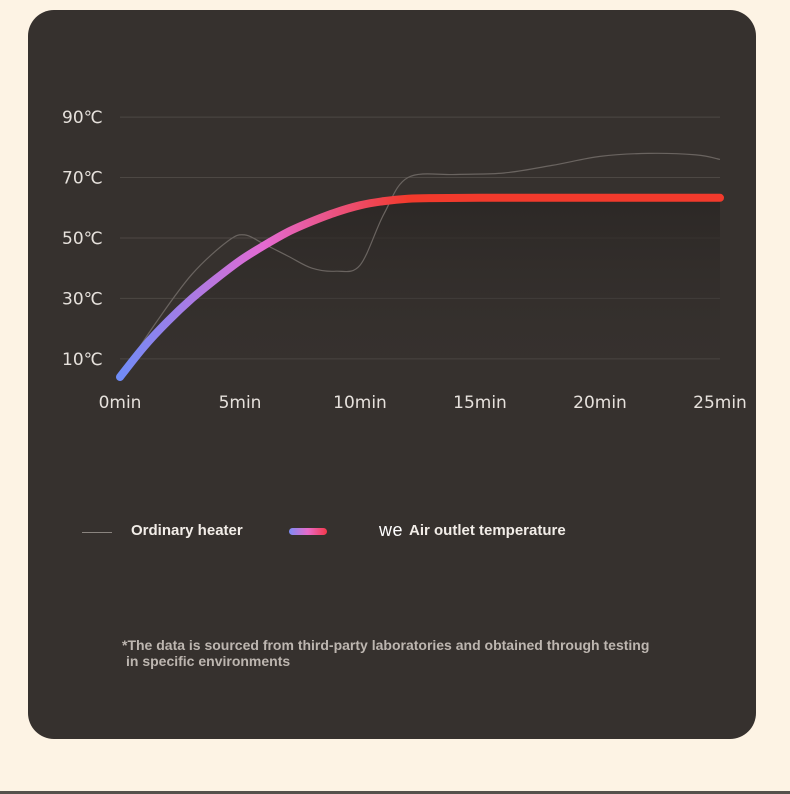 The height and width of the screenshot is (794, 790). Describe the element at coordinates (187, 530) in the screenshot. I see `ordinary-heater-legend-label: Ordinary heater` at that location.